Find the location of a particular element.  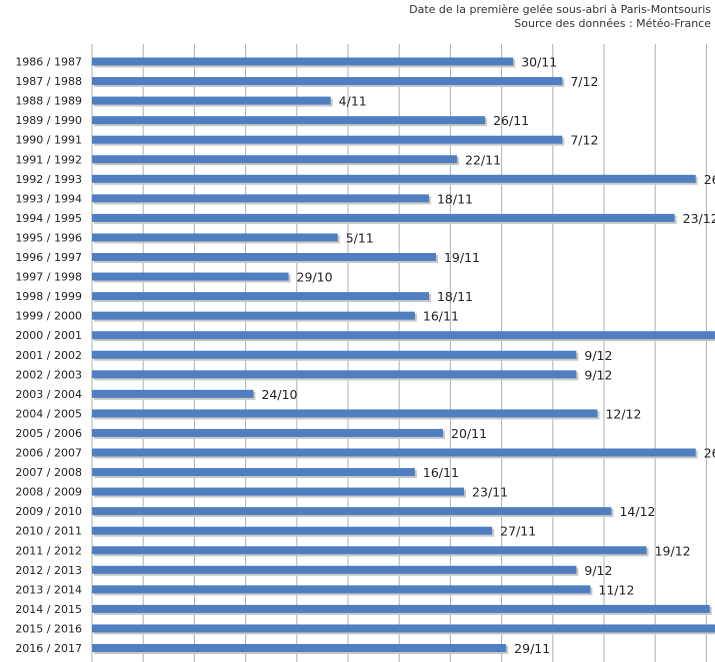

category-label: 2009 / 2010 is located at coordinates (48, 511).